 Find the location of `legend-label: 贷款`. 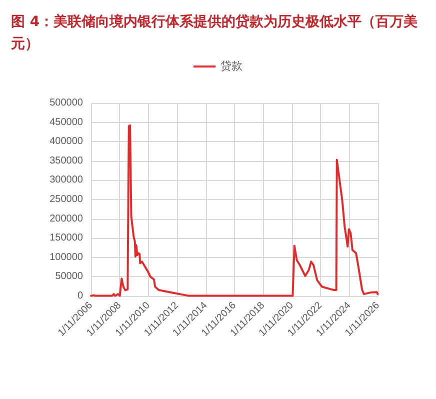

legend-label: 贷款 is located at coordinates (231, 66).